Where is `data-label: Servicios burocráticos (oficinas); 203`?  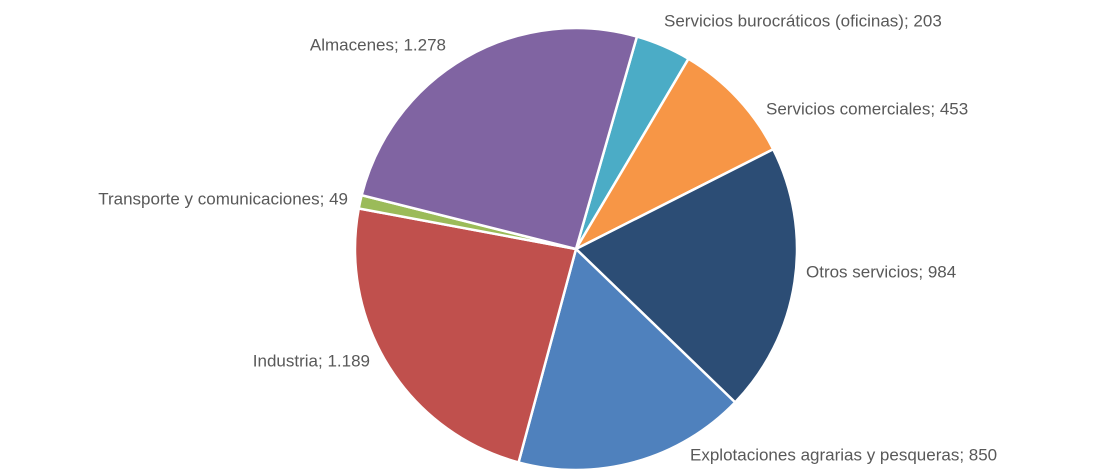
data-label: Servicios burocráticos (oficinas); 203 is located at coordinates (803, 20).